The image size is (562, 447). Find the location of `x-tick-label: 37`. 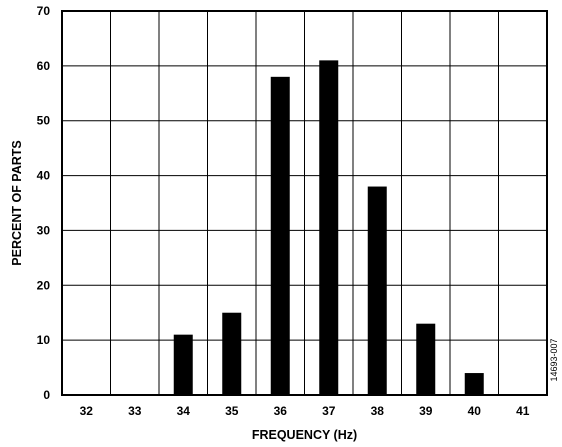

x-tick-label: 37 is located at coordinates (329, 411).